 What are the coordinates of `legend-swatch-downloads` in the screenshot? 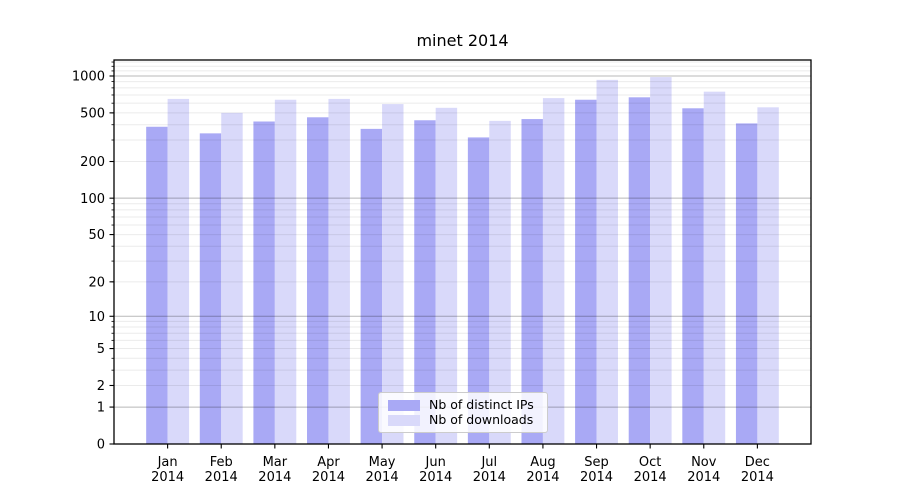 It's located at (404, 420).